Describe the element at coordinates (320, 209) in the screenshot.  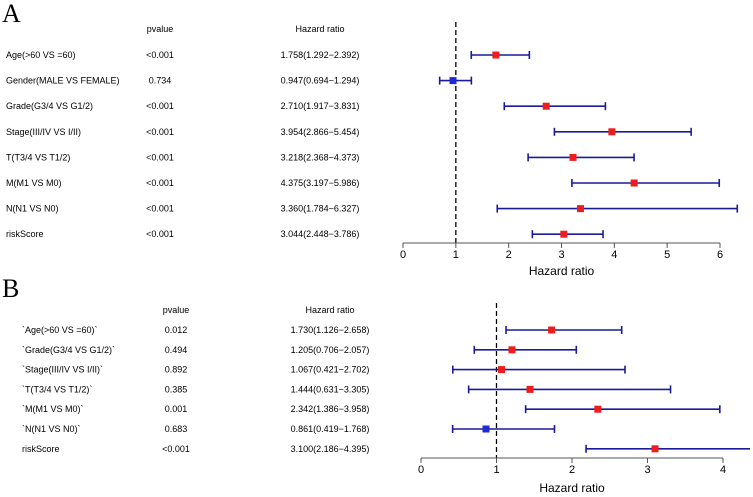
I see `row-hazard-ratio: 3.360(1.784−6.327)` at that location.